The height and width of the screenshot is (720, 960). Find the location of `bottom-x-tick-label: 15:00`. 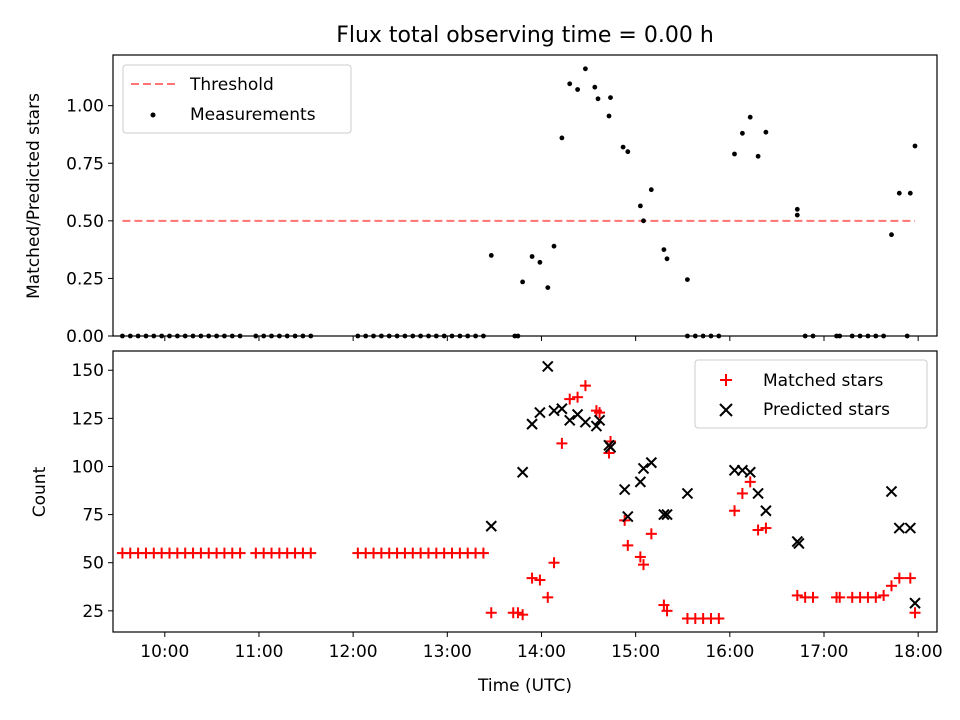

bottom-x-tick-label: 15:00 is located at coordinates (635, 652).